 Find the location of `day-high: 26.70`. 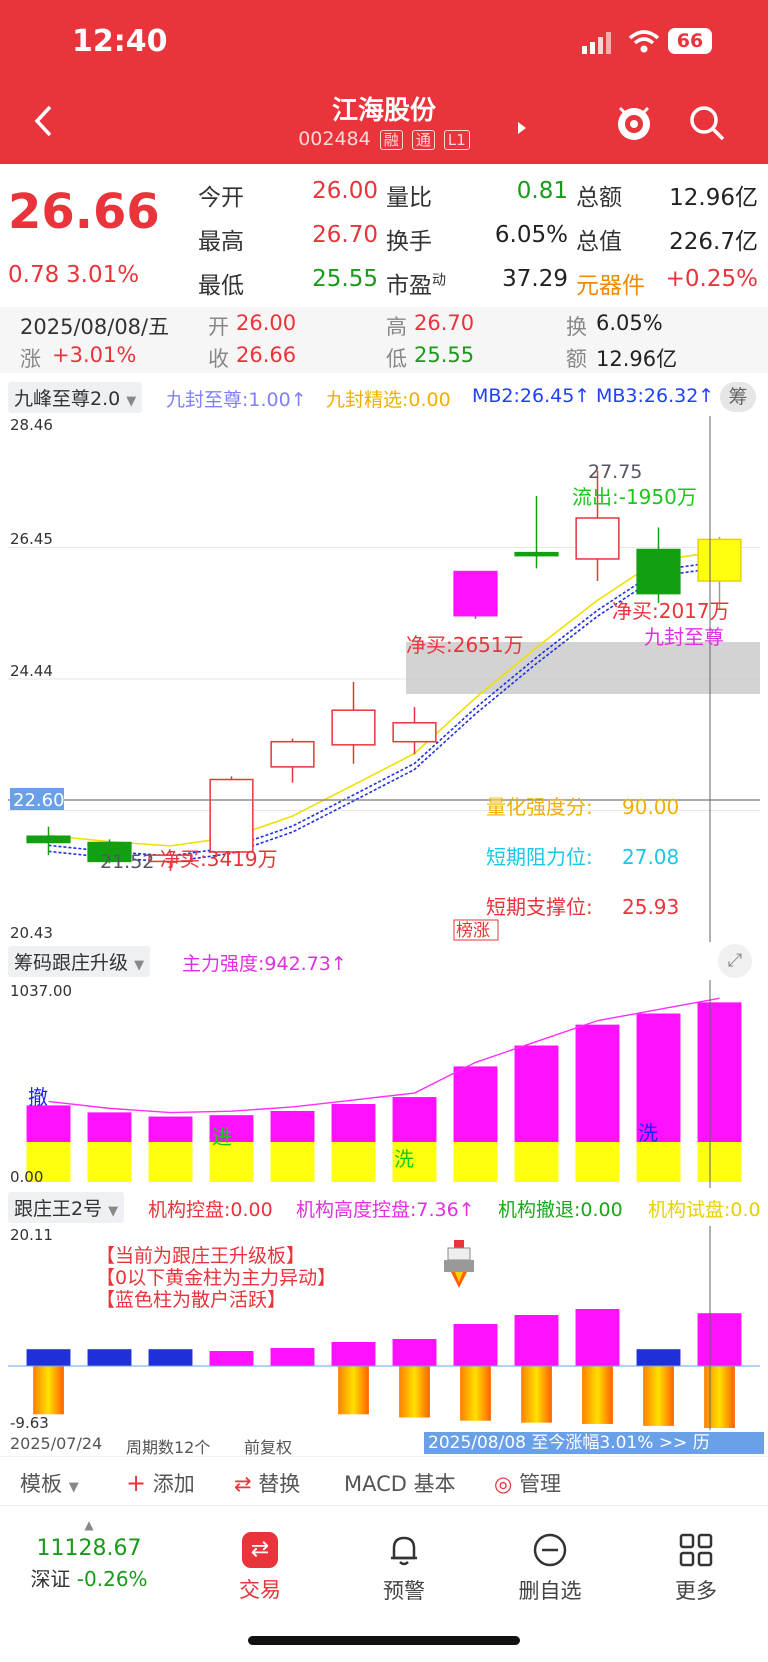

day-high: 26.70 is located at coordinates (444, 323).